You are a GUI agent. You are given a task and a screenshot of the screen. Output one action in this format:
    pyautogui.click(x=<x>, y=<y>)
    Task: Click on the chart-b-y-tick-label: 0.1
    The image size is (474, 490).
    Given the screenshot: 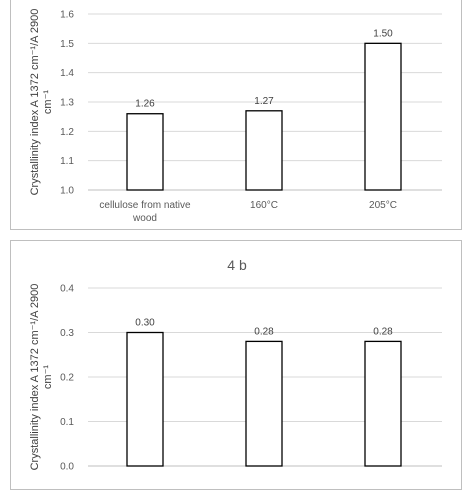 What is the action you would take?
    pyautogui.click(x=67, y=422)
    